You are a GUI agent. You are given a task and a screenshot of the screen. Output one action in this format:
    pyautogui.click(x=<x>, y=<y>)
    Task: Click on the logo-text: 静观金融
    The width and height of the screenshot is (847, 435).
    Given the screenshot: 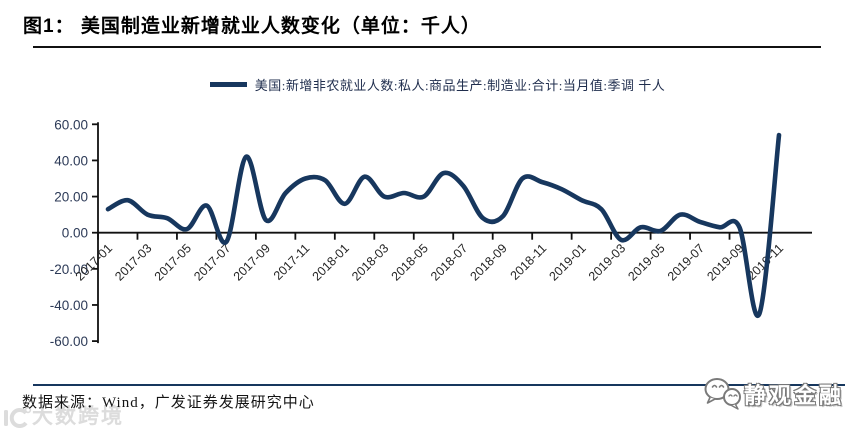 What is the action you would take?
    pyautogui.click(x=793, y=395)
    